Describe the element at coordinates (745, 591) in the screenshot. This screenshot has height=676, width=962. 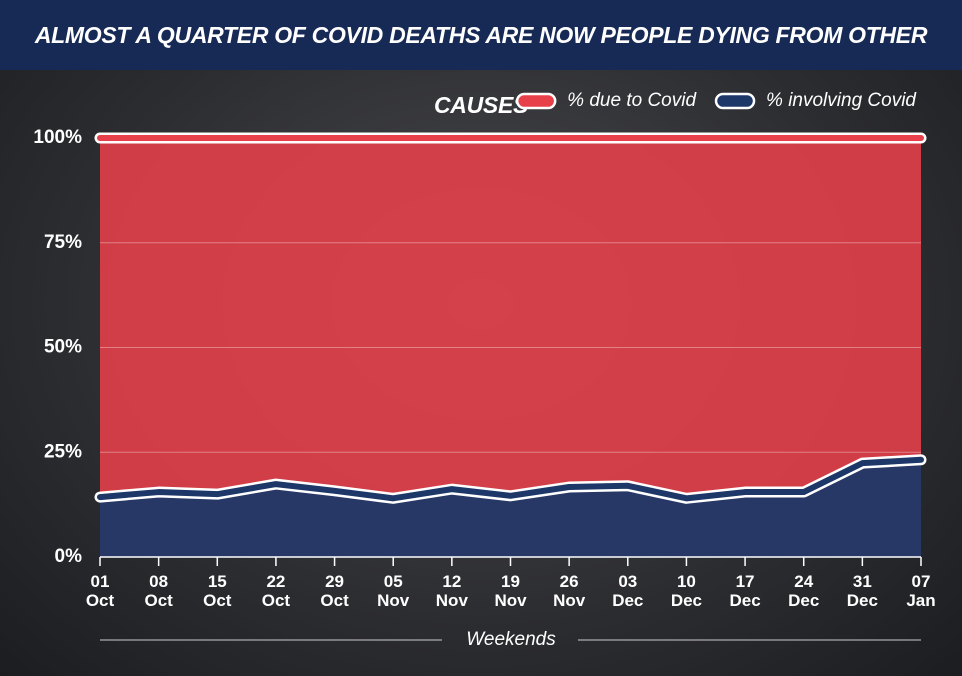
I see `x-tick-label: 17 Dec` at that location.